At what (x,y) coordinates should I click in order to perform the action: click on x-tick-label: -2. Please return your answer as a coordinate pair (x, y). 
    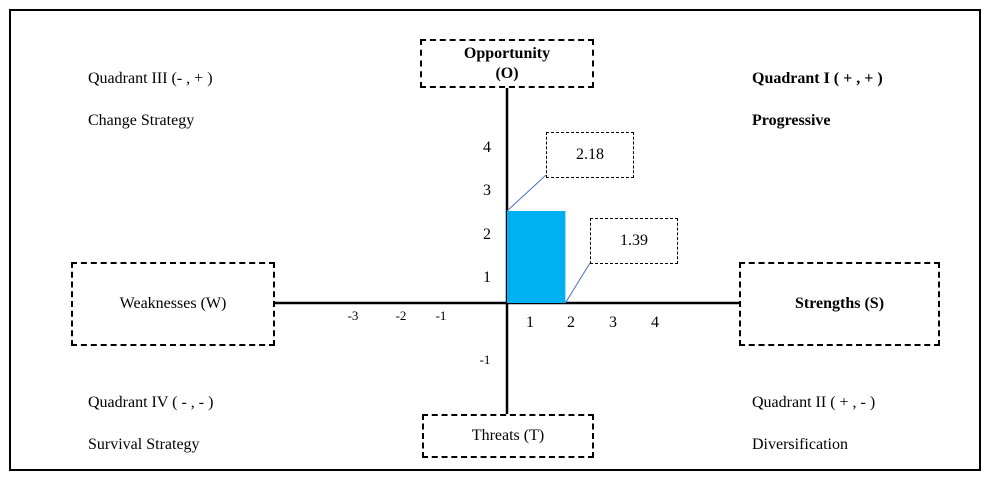
    Looking at the image, I should click on (401, 315).